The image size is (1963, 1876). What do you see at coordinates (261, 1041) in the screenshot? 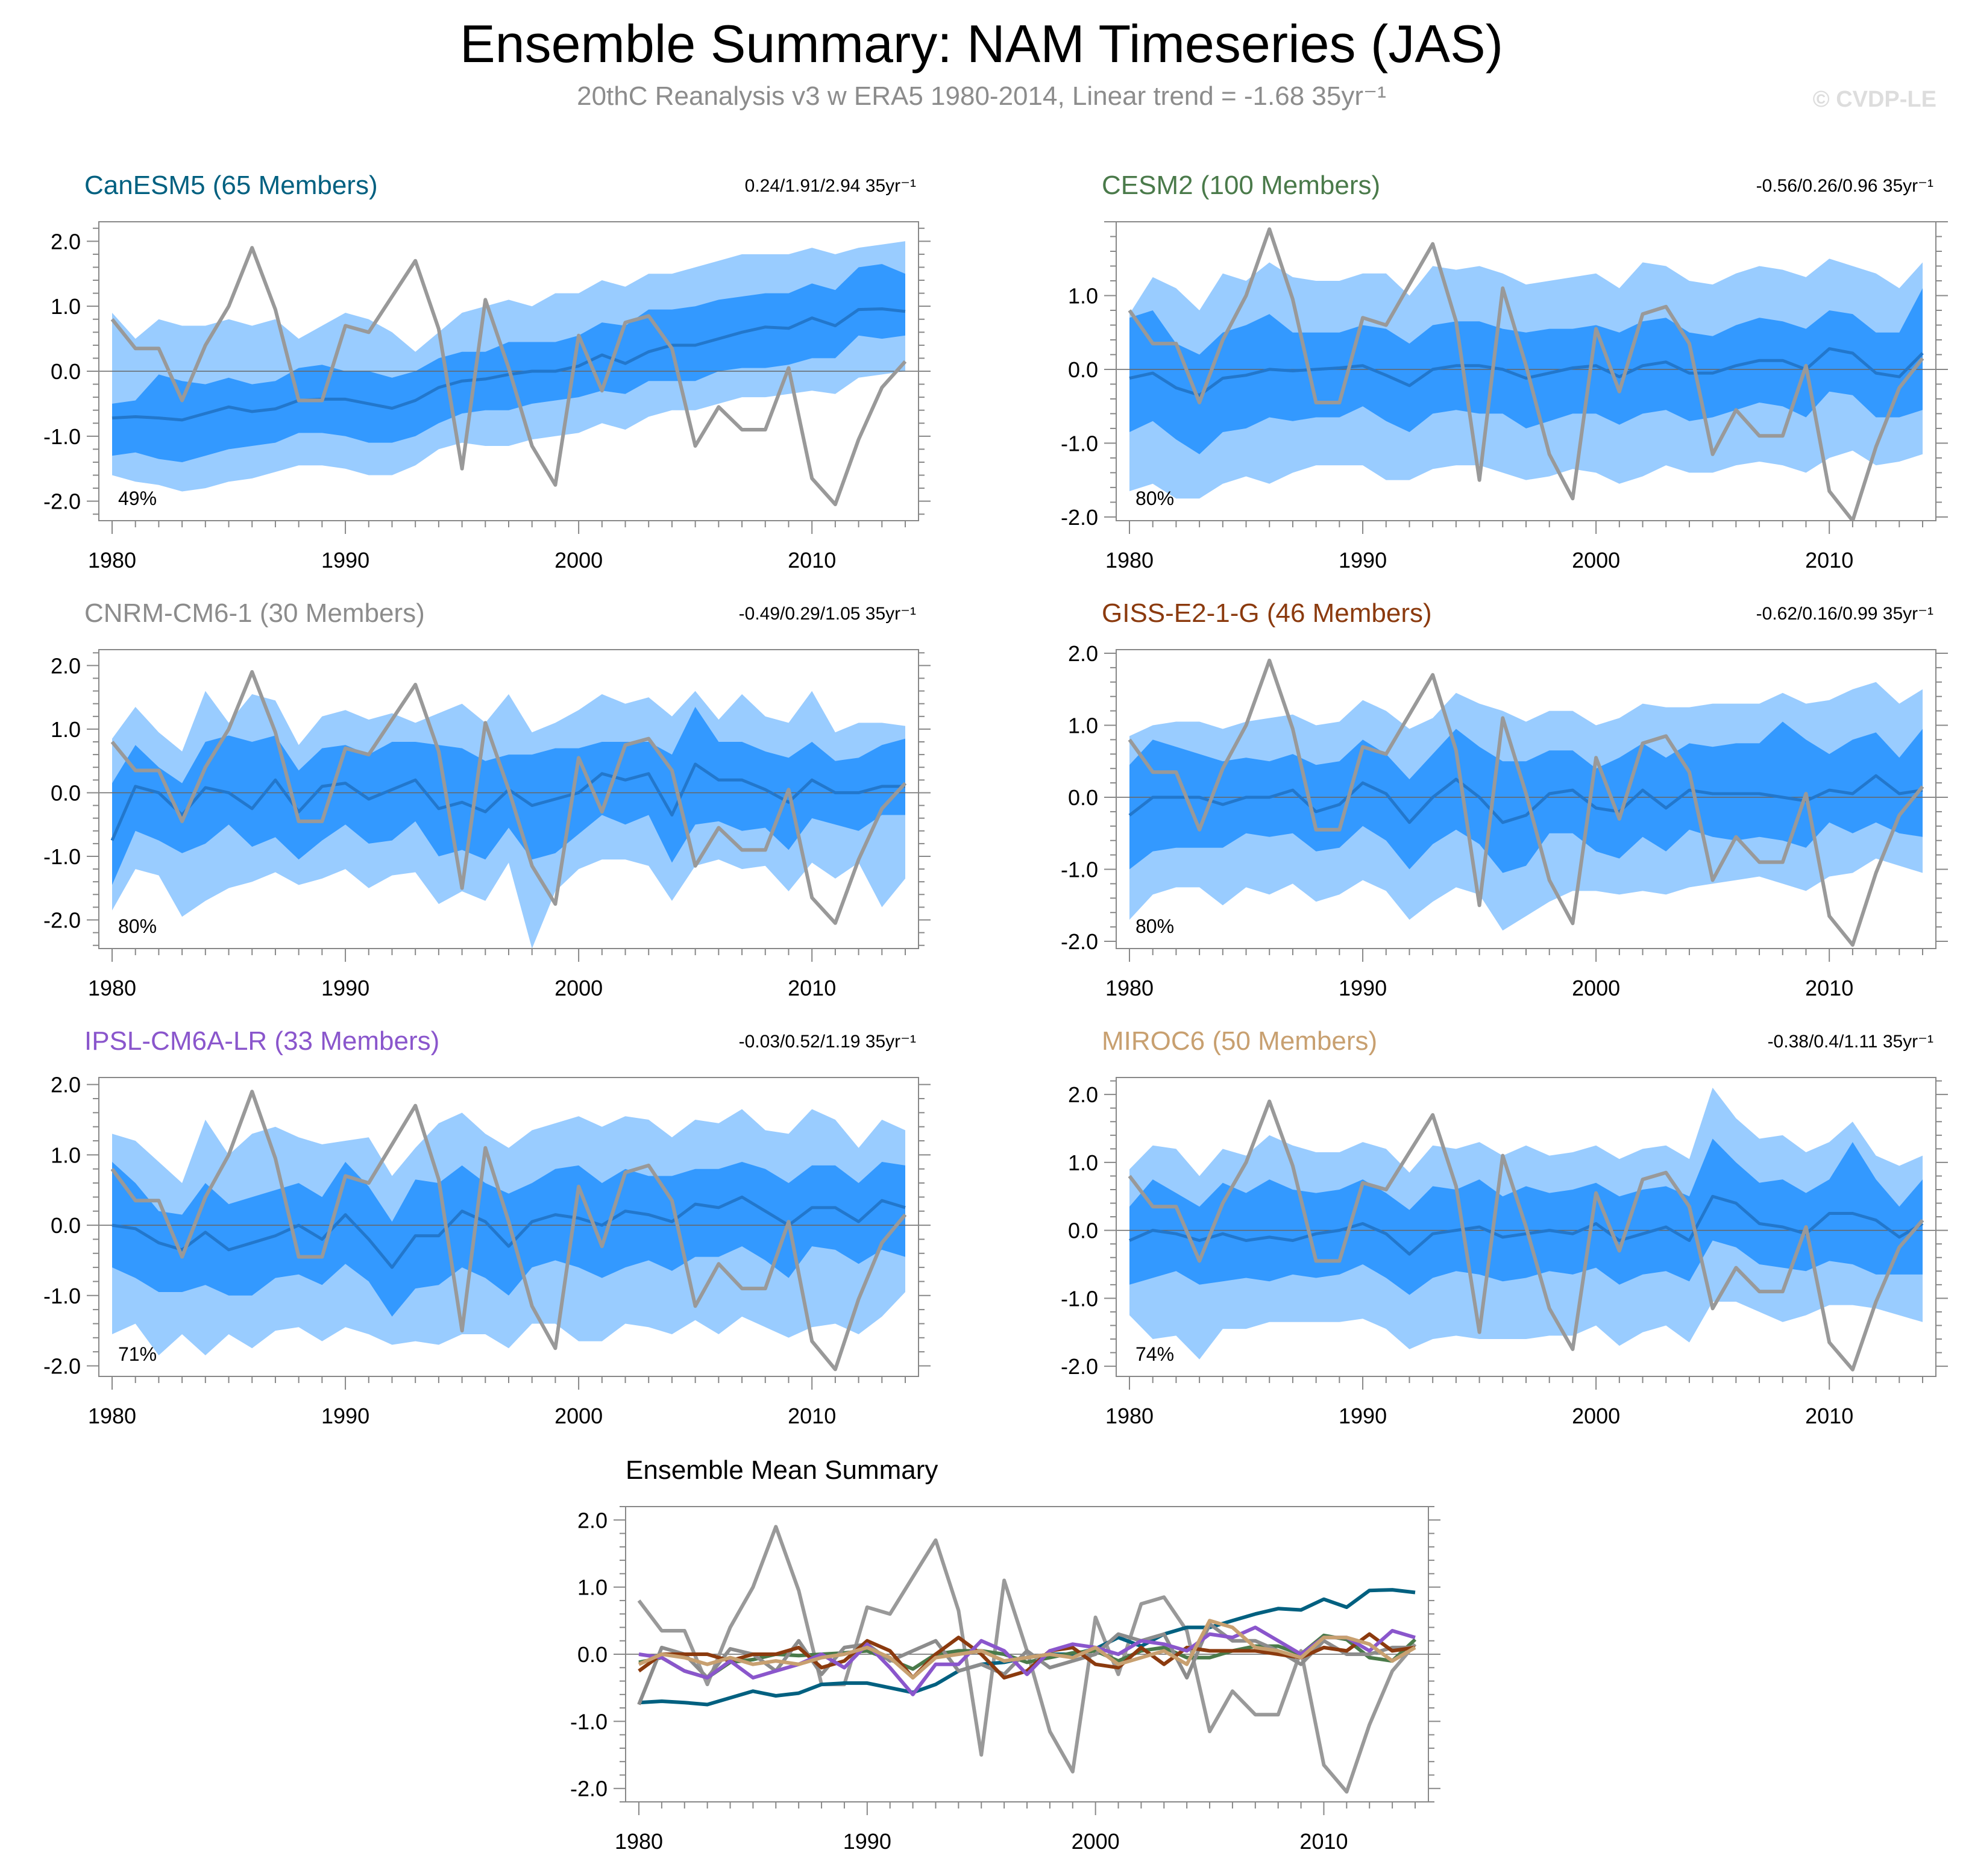
I see `panel-title: IPSL-CM6A-LR (33 Members)` at bounding box center [261, 1041].